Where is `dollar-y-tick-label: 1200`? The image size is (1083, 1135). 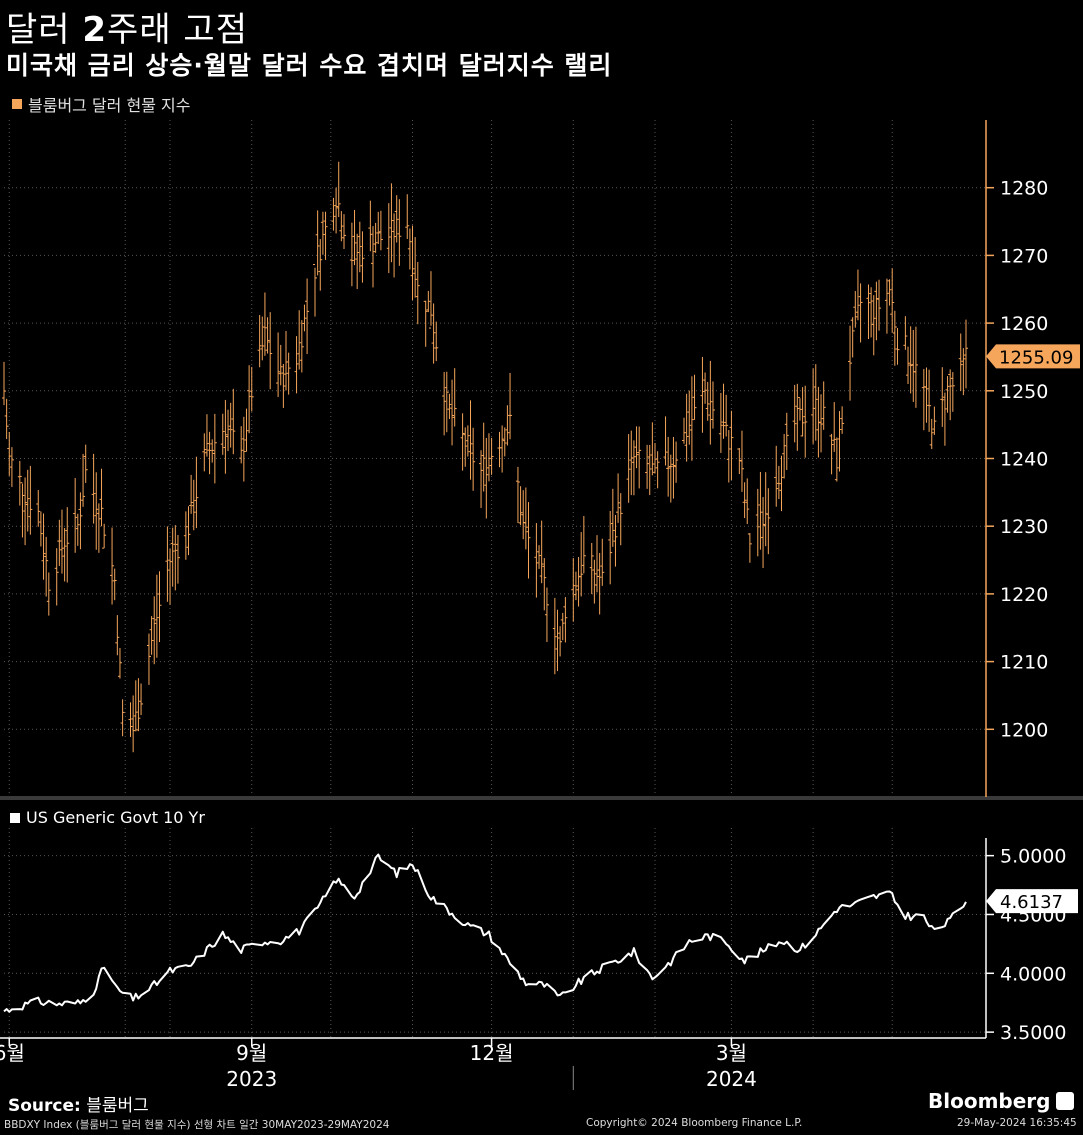 dollar-y-tick-label: 1200 is located at coordinates (1024, 730).